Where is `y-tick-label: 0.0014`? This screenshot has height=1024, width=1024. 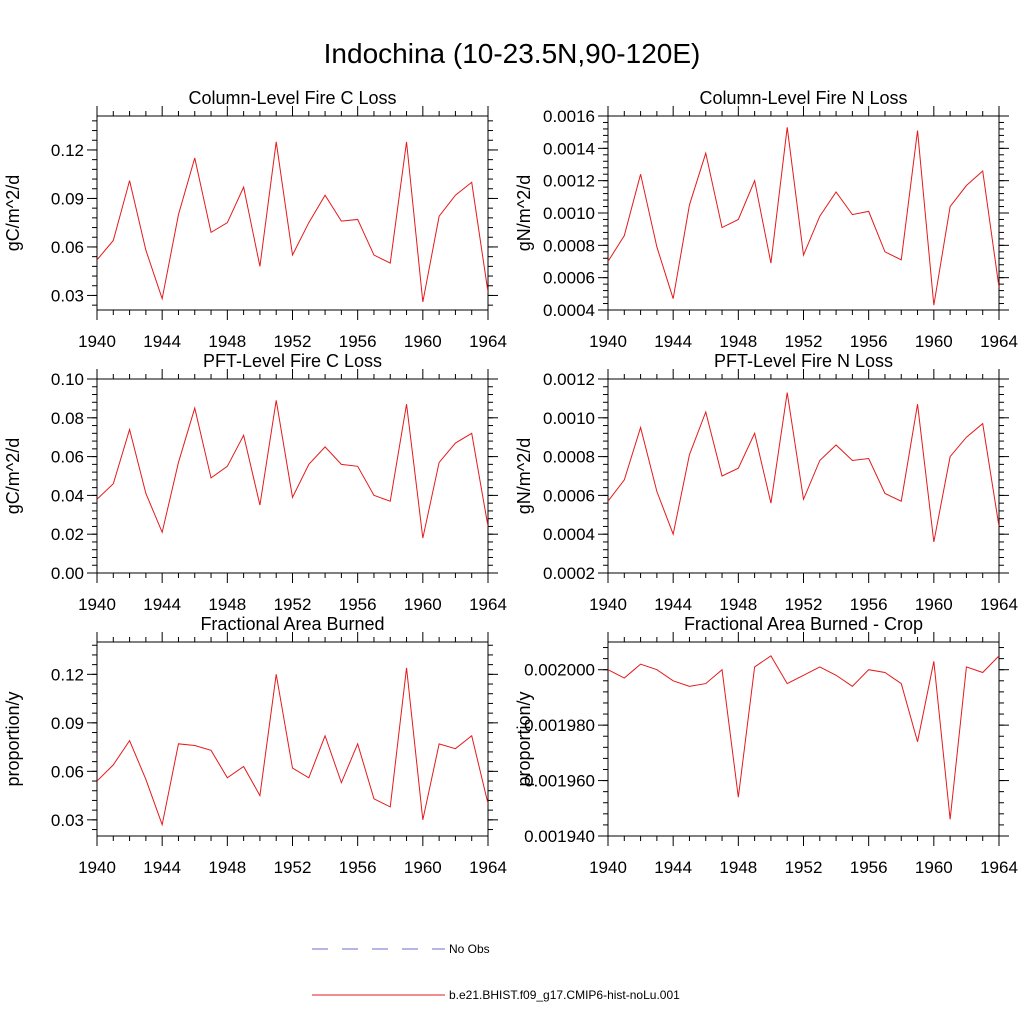
y-tick-label: 0.0014 is located at coordinates (569, 148).